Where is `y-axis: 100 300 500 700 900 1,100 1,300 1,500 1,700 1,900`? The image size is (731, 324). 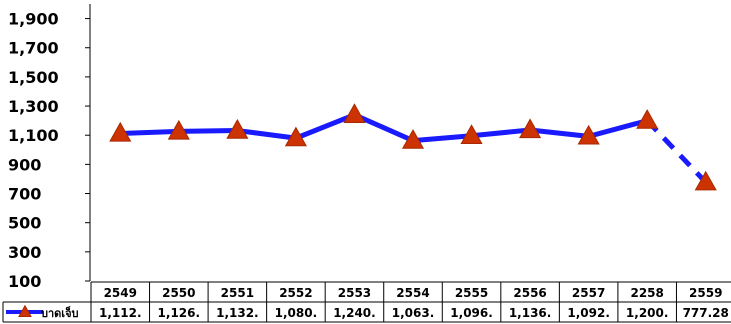
y-axis: 100 300 500 700 900 1,100 1,300 1,500 1,700 1,900 is located at coordinates (49, 147).